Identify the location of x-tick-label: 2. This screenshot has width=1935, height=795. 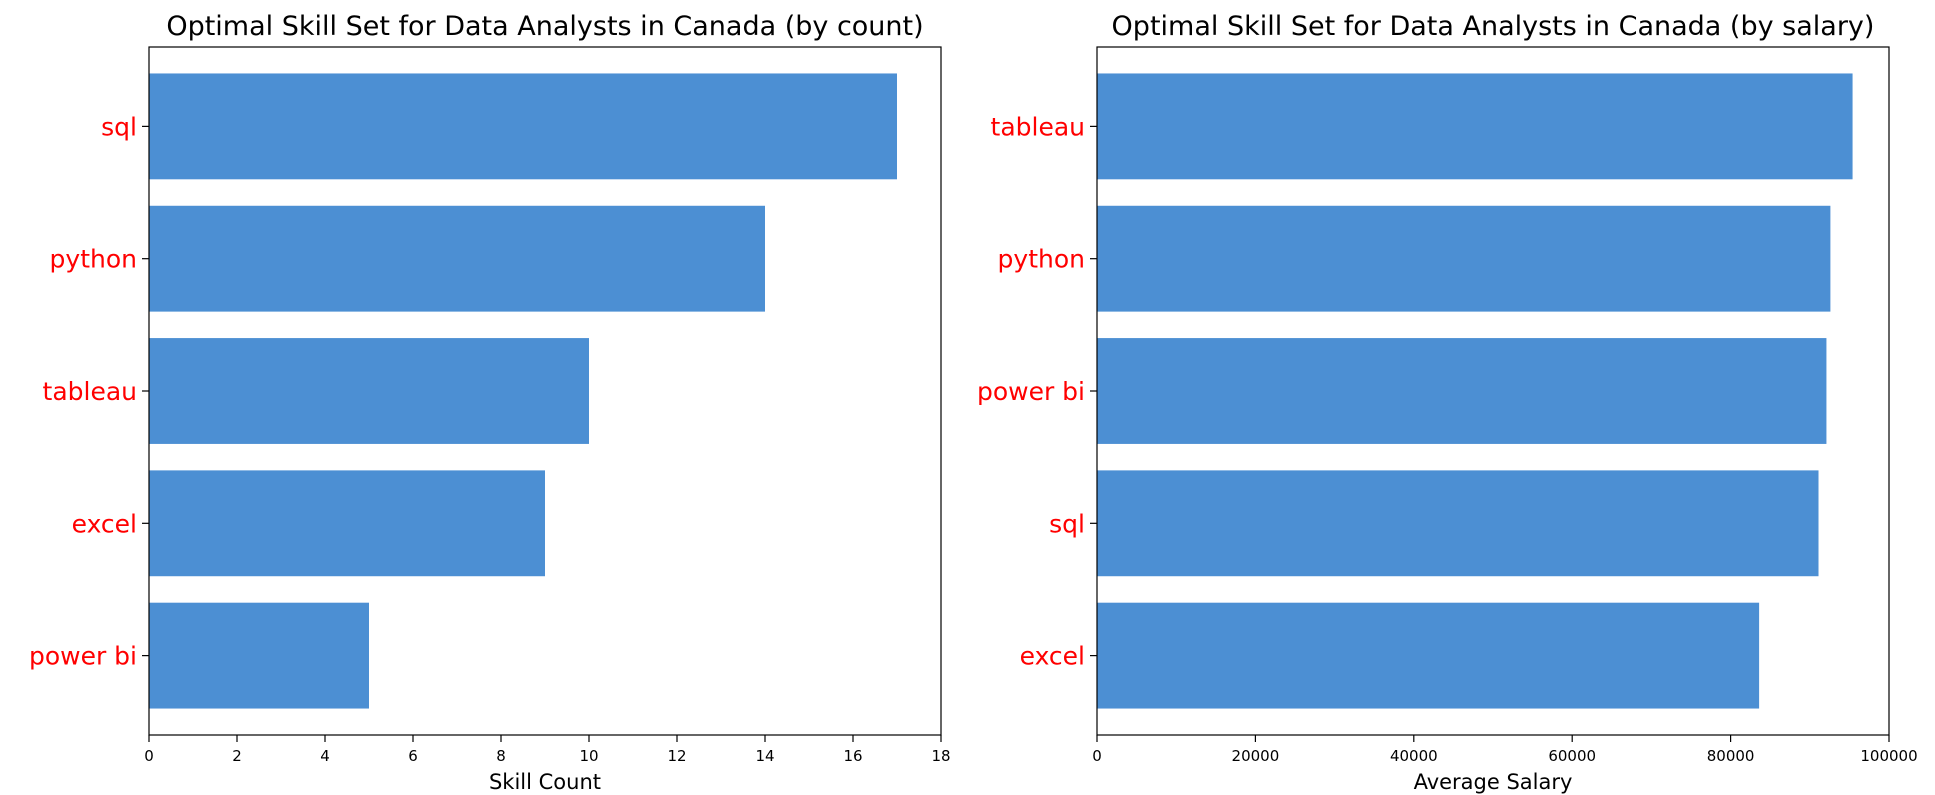
(237, 756).